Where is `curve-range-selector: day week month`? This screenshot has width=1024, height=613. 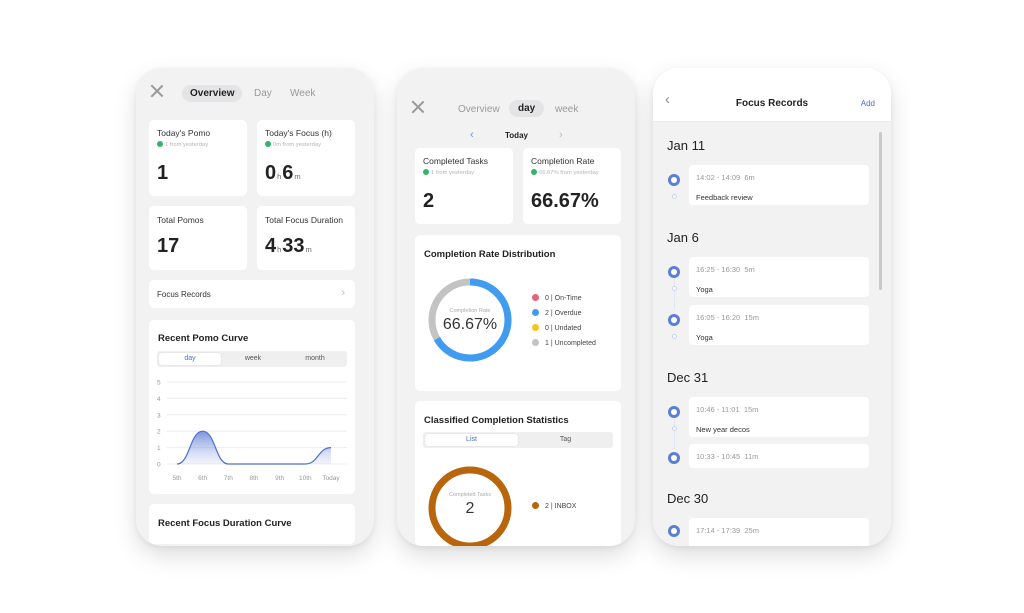 curve-range-selector: day week month is located at coordinates (252, 359).